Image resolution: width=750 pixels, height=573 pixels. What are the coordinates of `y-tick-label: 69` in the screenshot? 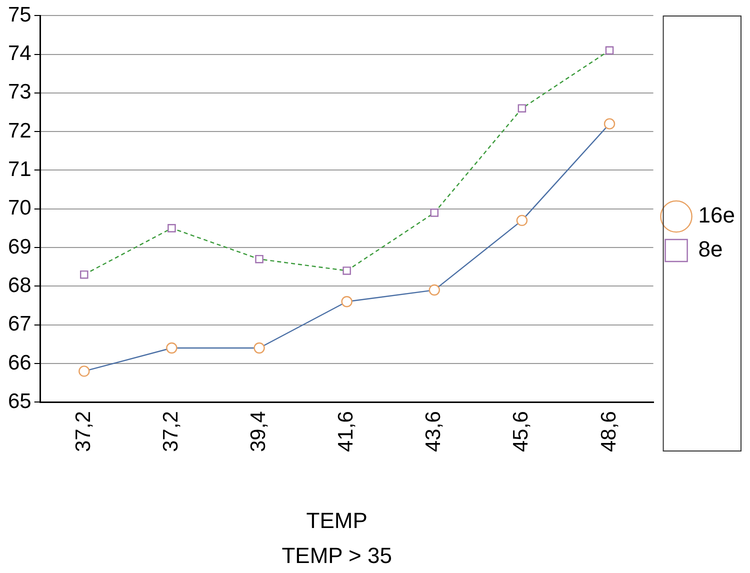 It's located at (20, 246).